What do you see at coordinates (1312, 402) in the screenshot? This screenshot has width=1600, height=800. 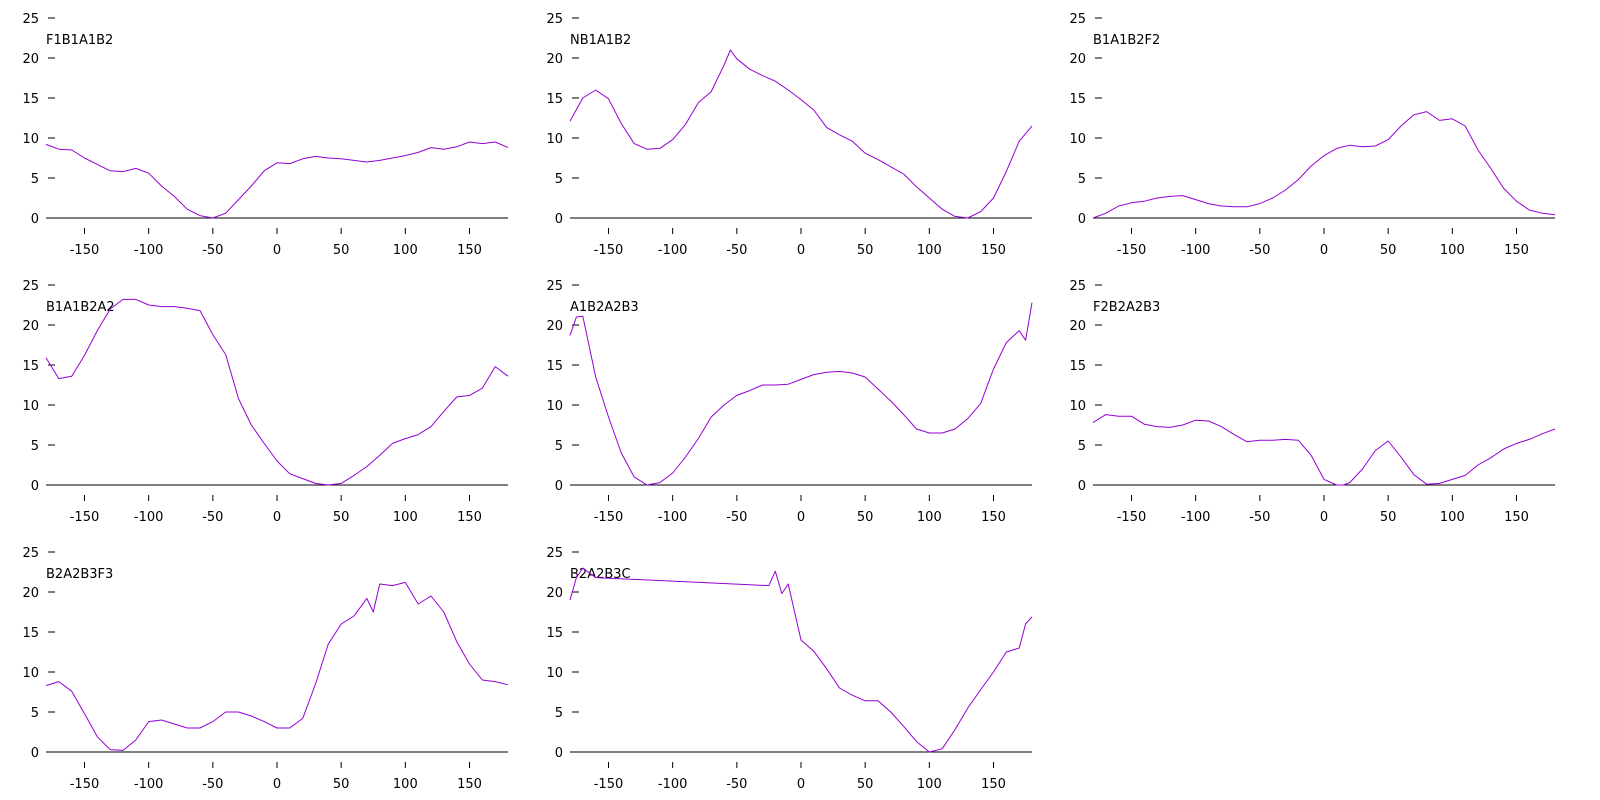 I see `panel-6: 0 5 10 15 20 25 -150 -100 -50 0 50 100 150 F2B2A2B3` at bounding box center [1312, 402].